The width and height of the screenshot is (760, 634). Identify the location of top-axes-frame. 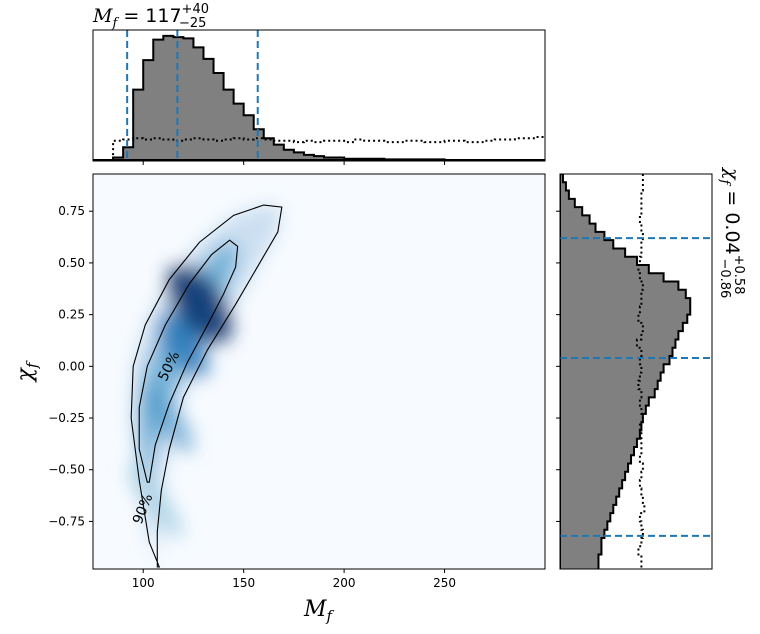
(319, 95).